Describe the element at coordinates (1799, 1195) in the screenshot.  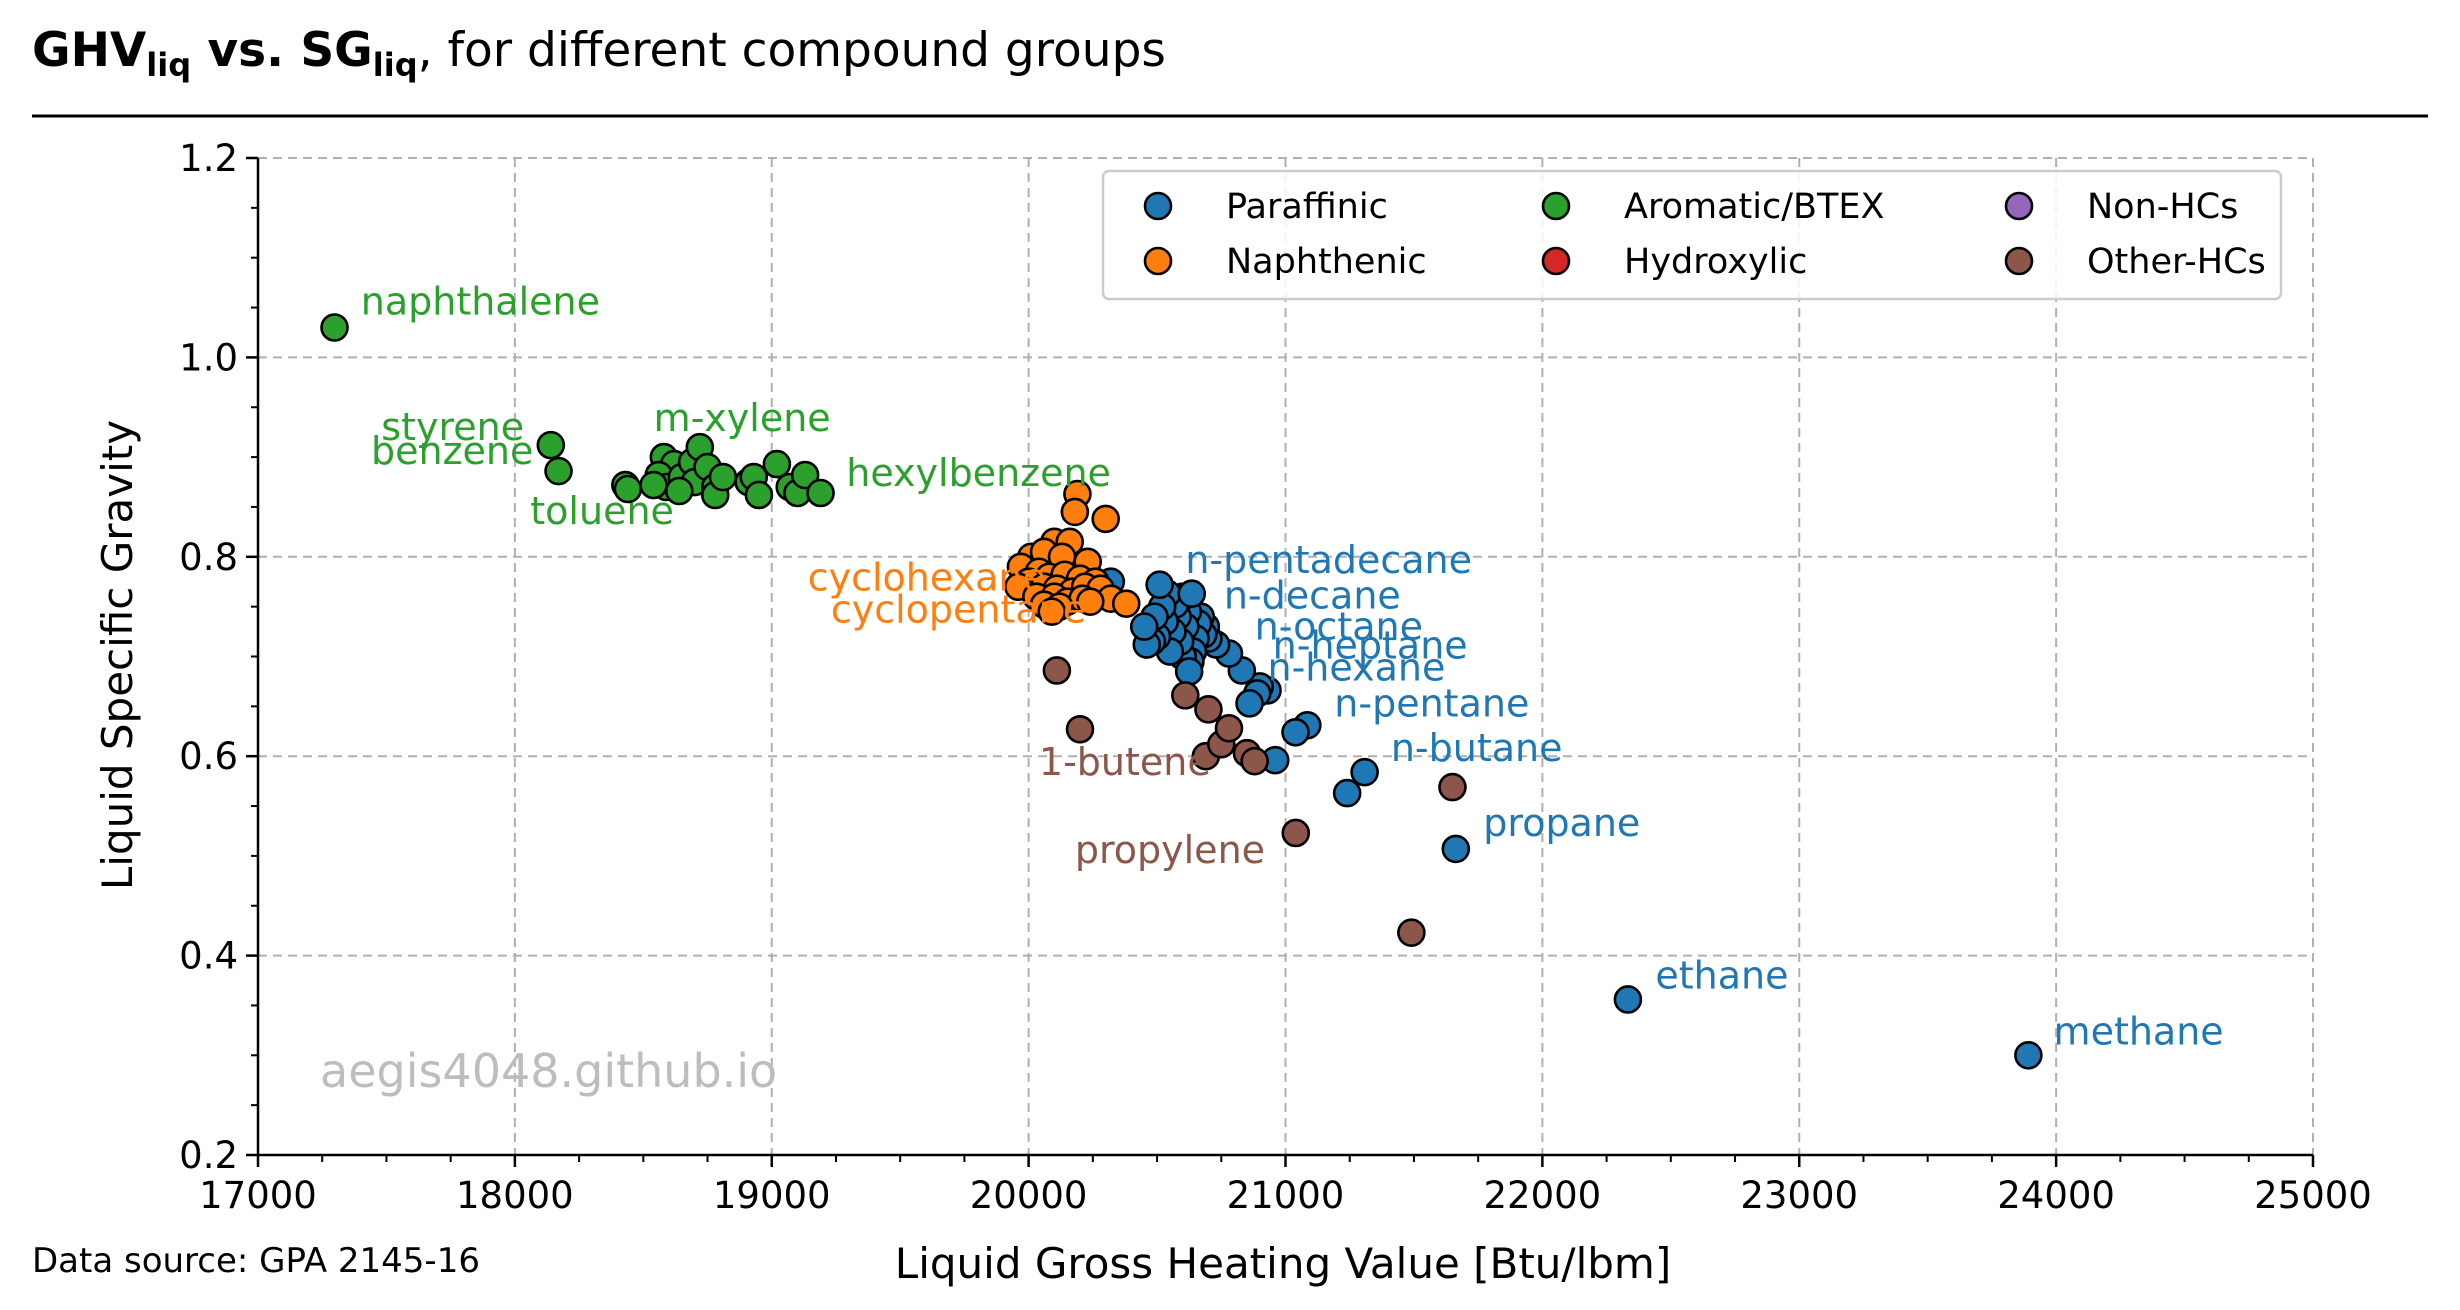
I see `x-tick-label: 23000` at that location.